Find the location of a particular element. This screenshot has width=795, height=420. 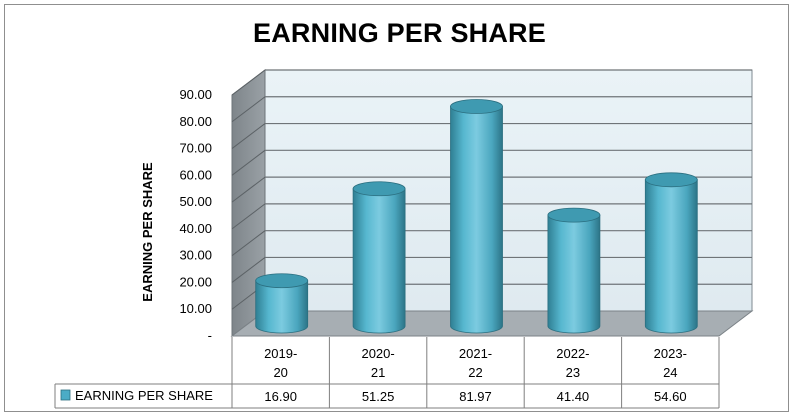

data-value-label: 81.97 is located at coordinates (475, 396).